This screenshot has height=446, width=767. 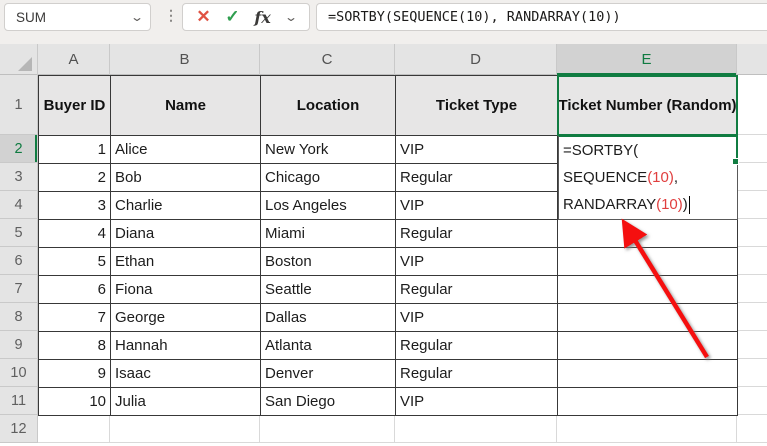 What do you see at coordinates (476, 59) in the screenshot?
I see `column-header-d: D` at bounding box center [476, 59].